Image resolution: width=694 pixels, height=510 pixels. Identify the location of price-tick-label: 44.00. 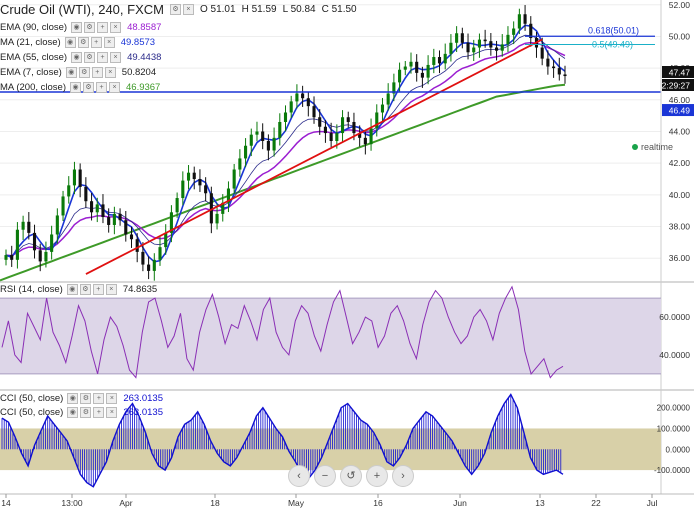
(680, 131).